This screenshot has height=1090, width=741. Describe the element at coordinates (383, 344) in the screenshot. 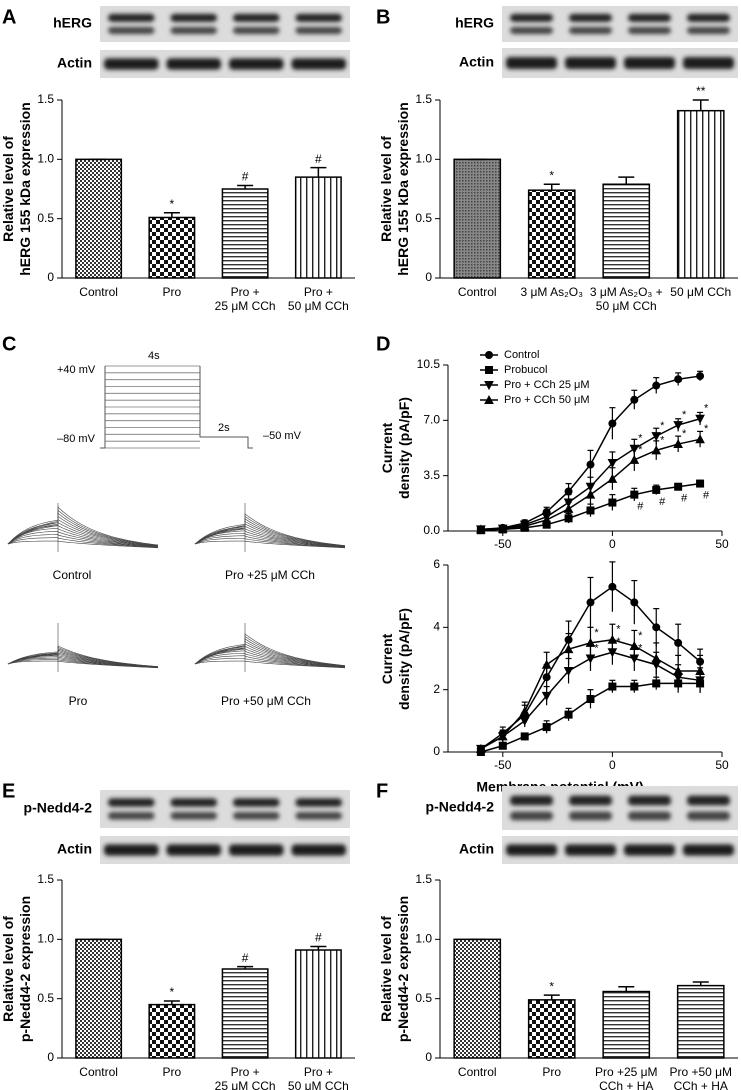

I see `panel-letter: D` at that location.